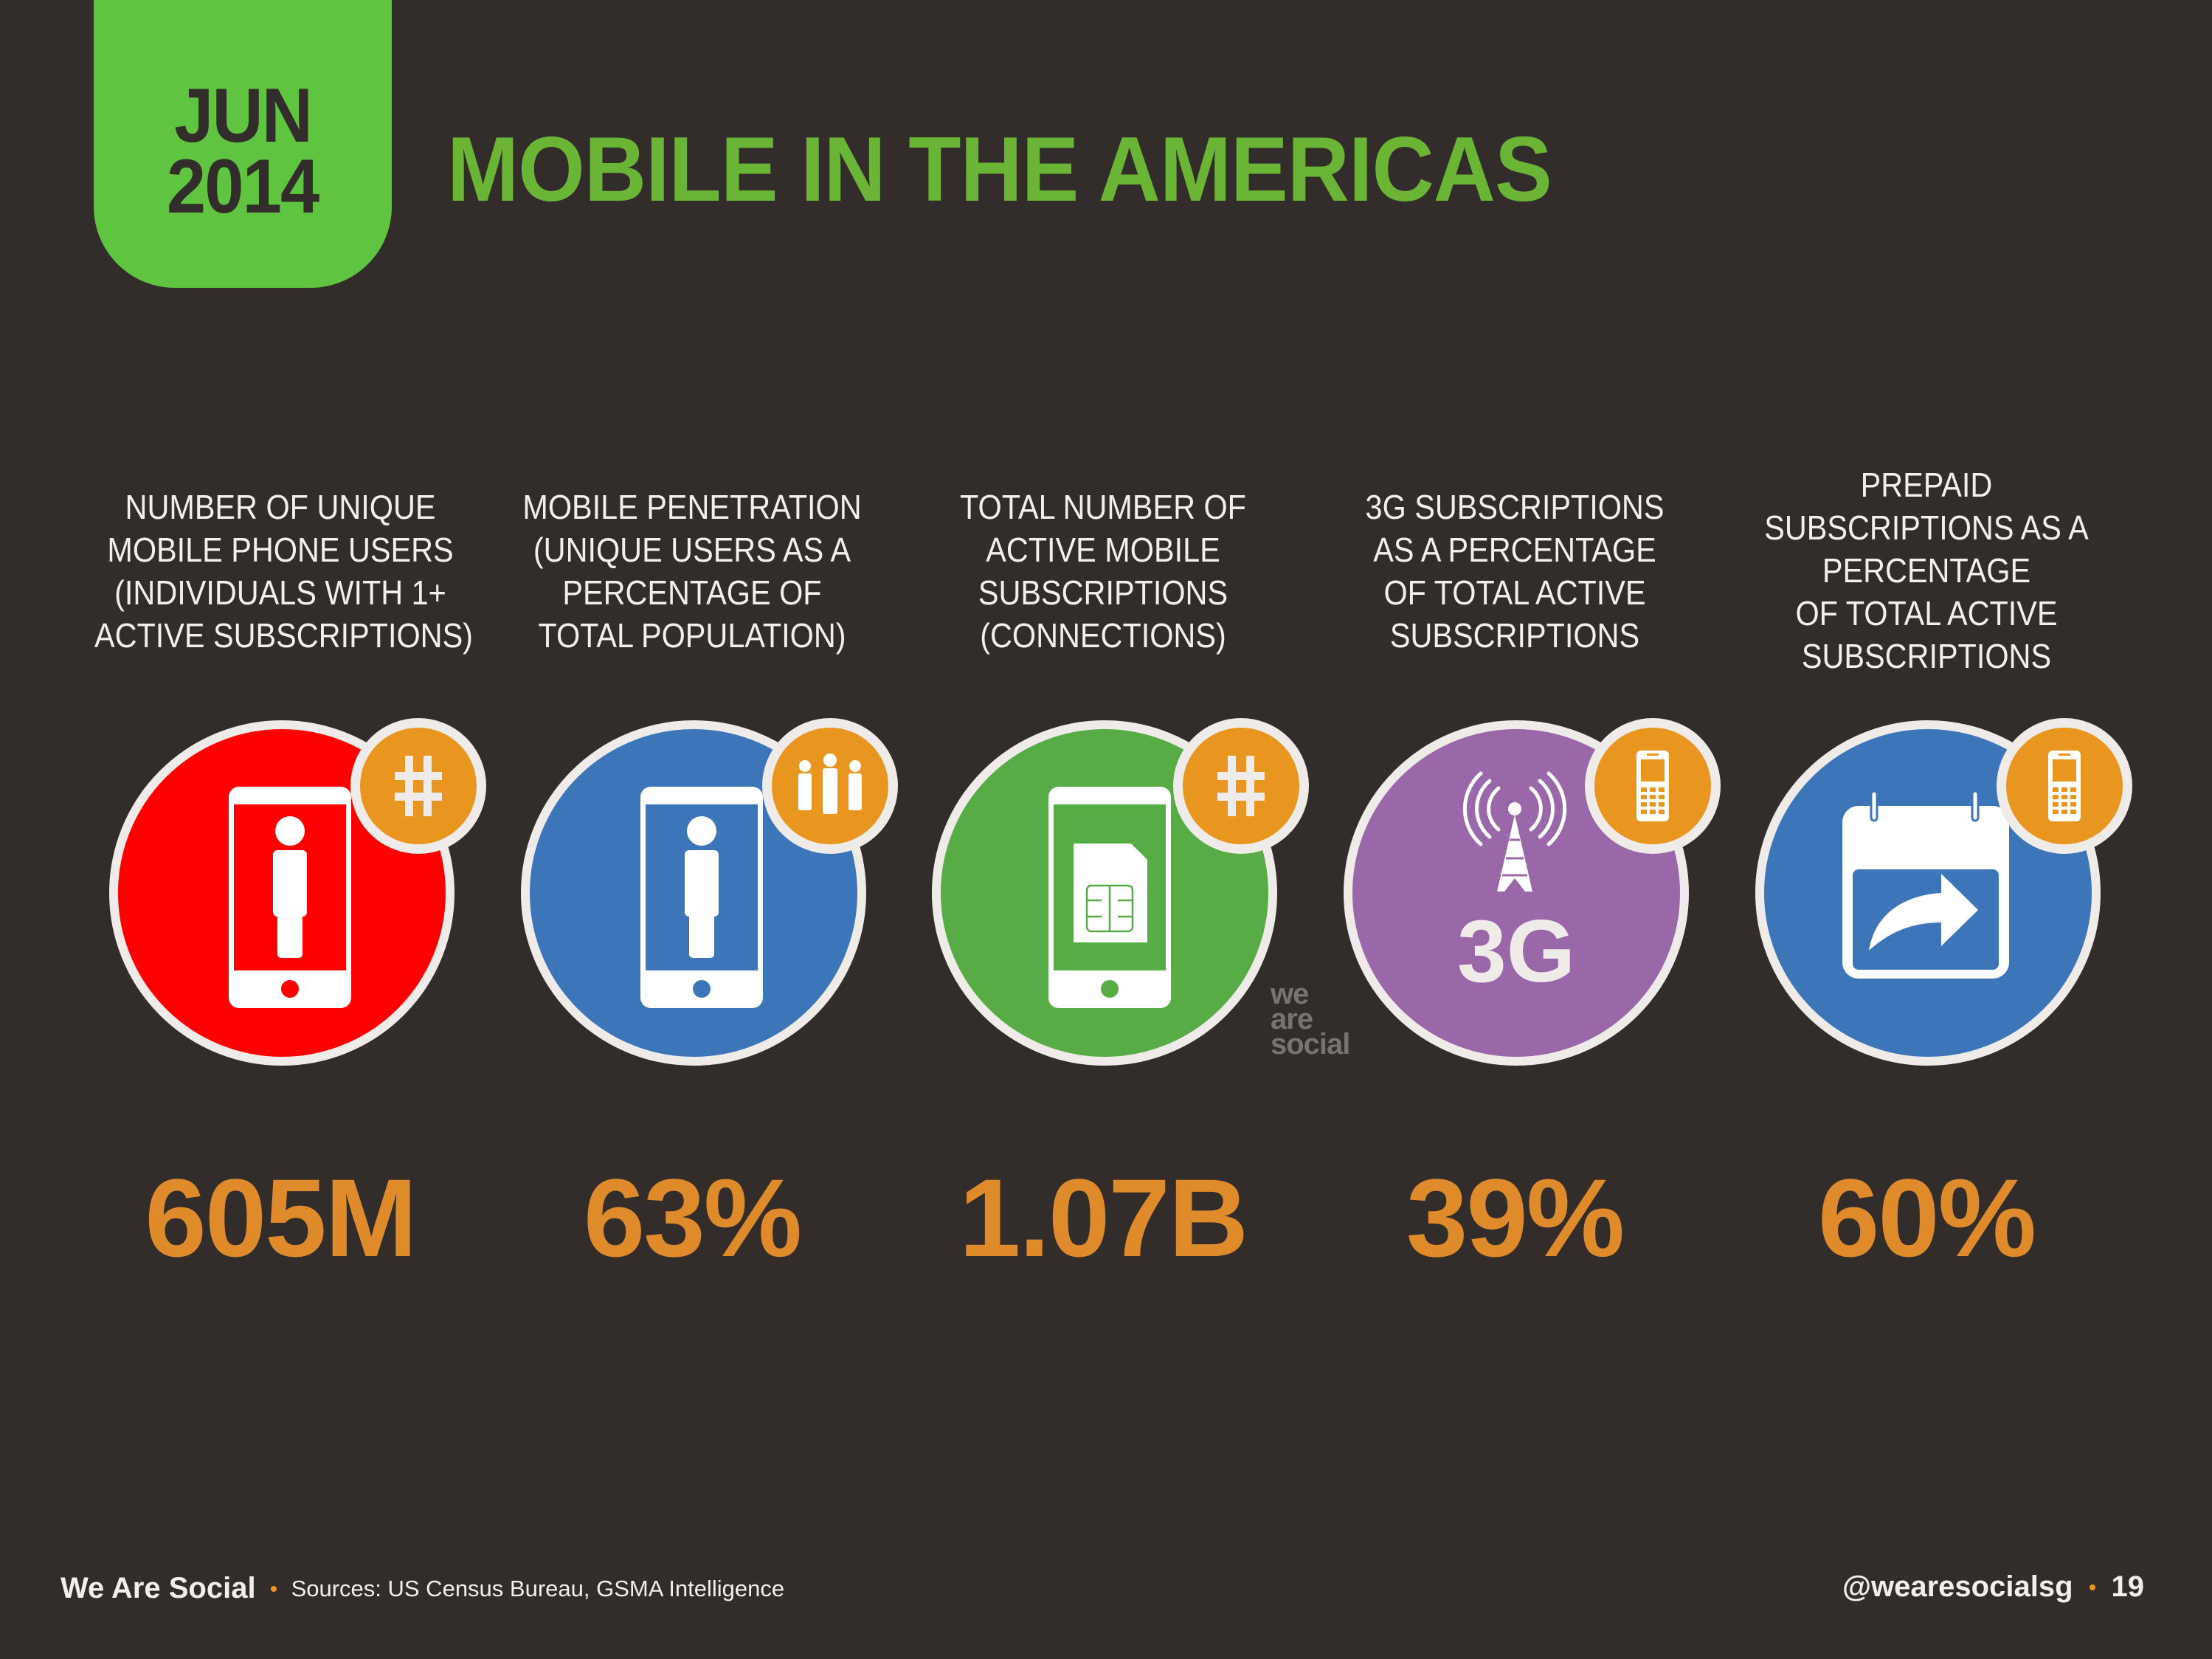  What do you see at coordinates (692, 1218) in the screenshot?
I see `stat-value: 63%` at bounding box center [692, 1218].